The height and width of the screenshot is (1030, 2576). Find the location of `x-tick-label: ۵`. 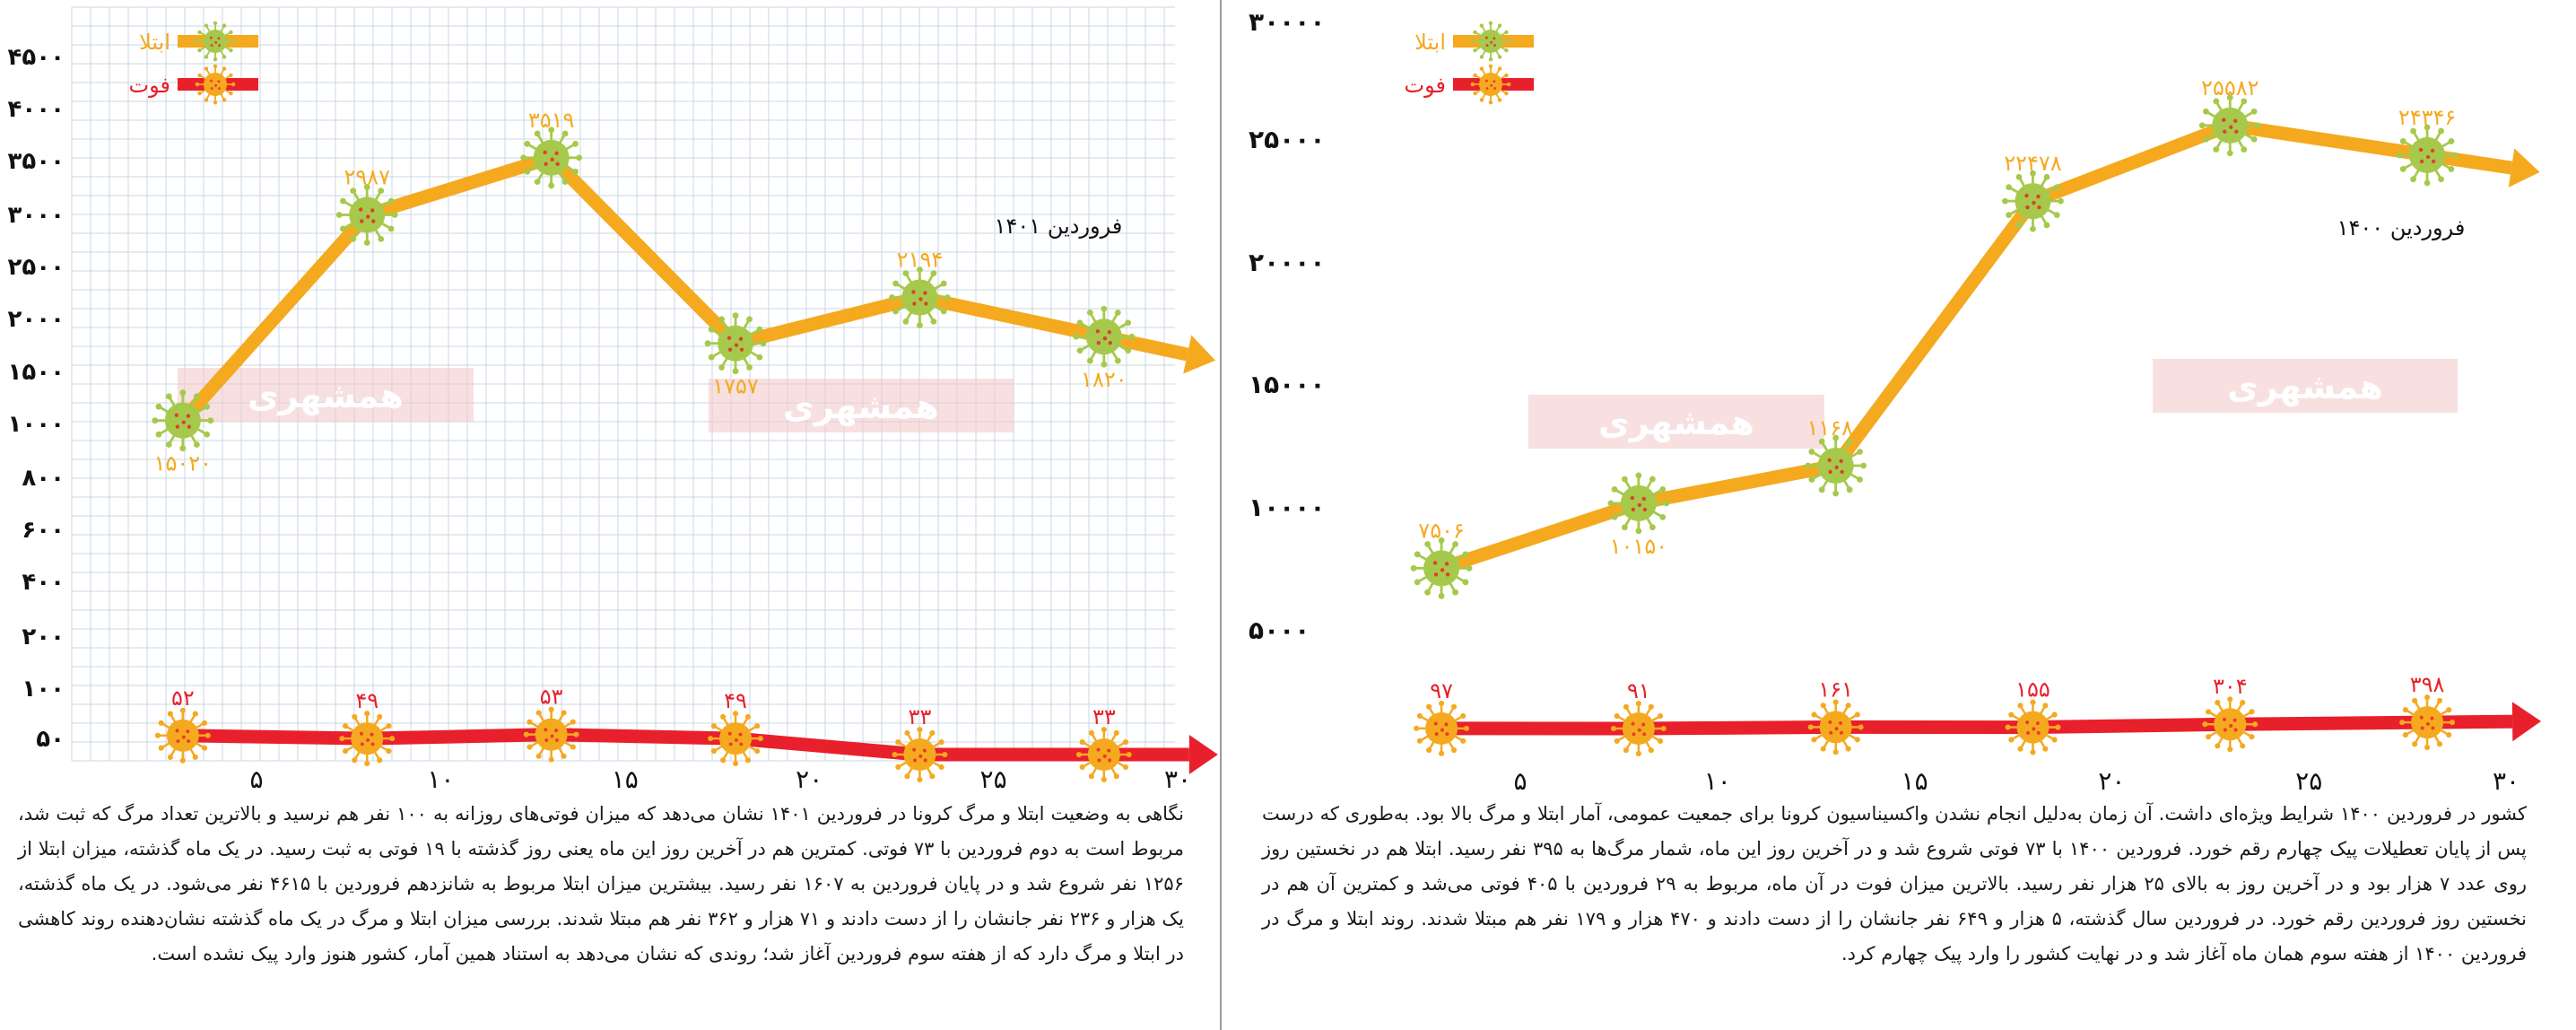

x-tick-label: ۵ is located at coordinates (256, 777).